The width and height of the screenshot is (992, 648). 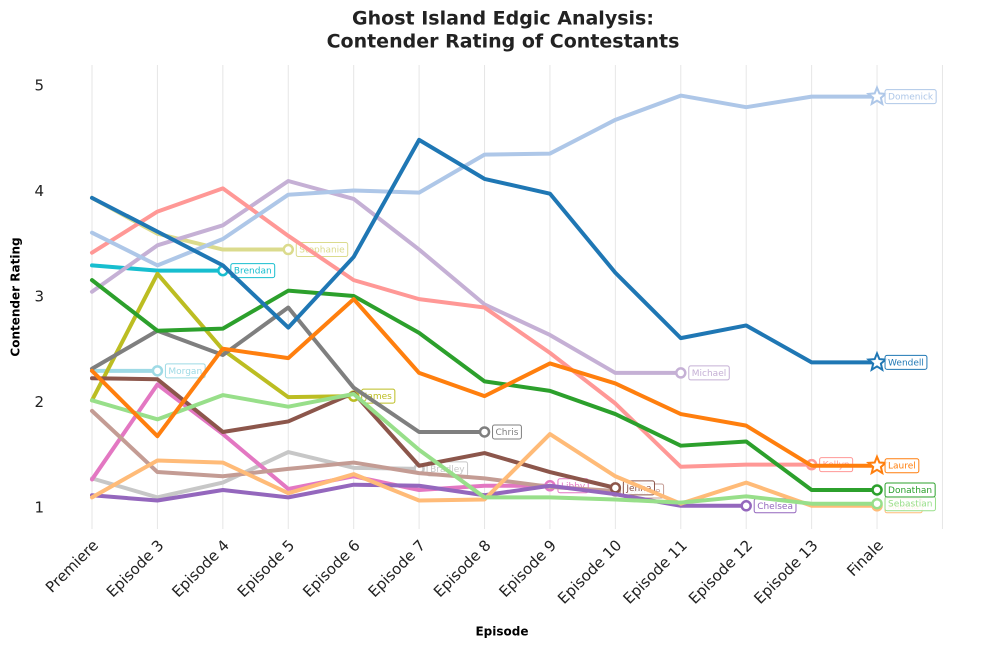 I want to click on label-text: Wendell, so click(x=906, y=363).